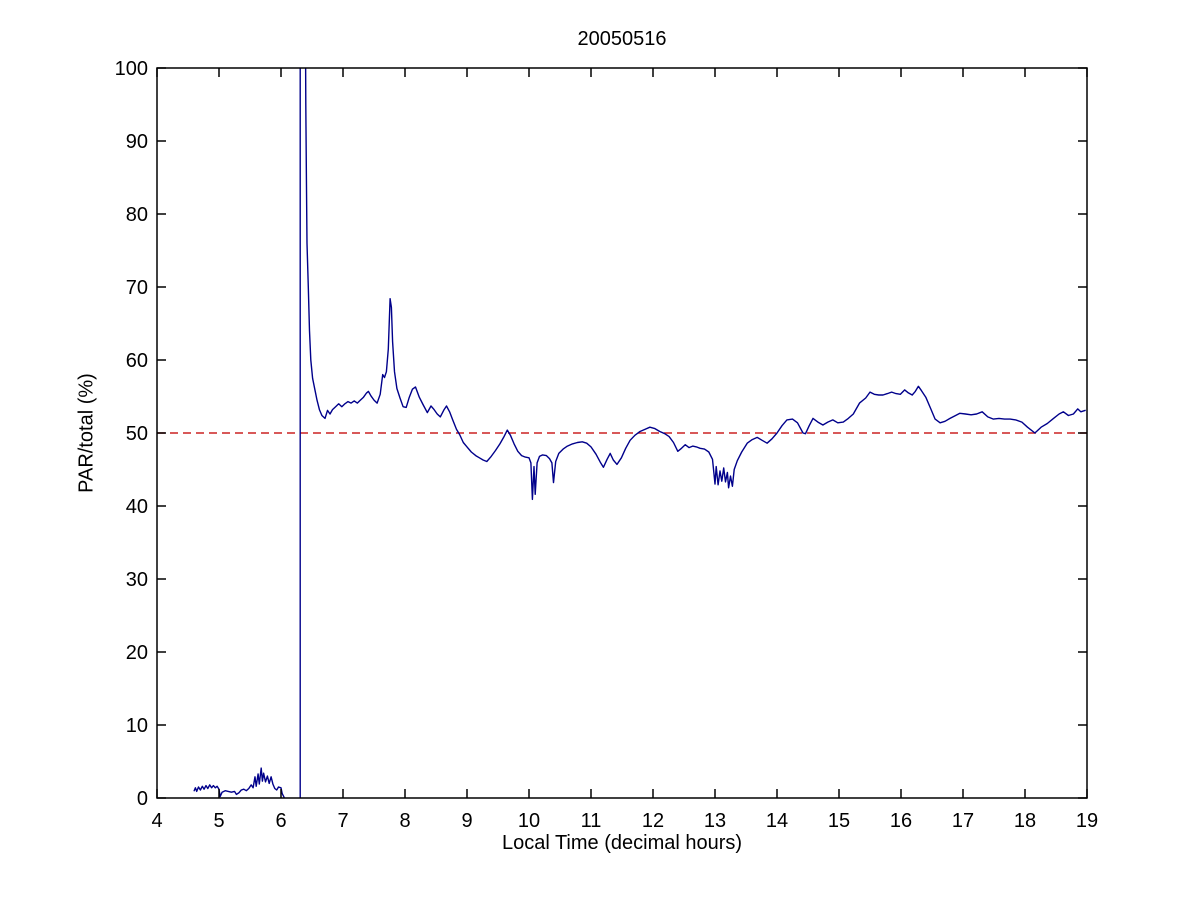  I want to click on x-tick-label: 16, so click(901, 821).